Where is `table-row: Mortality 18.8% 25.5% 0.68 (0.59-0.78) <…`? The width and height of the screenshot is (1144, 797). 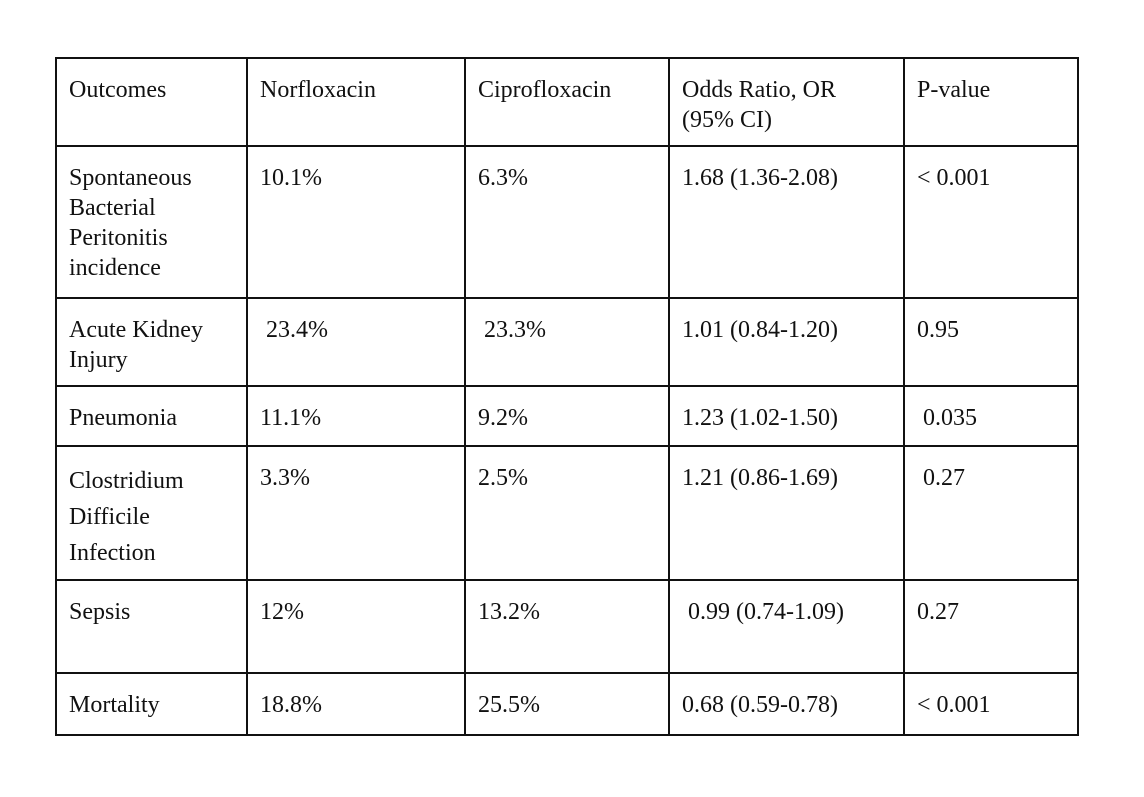 table-row: Mortality 18.8% 25.5% 0.68 (0.59-0.78) <… is located at coordinates (567, 704).